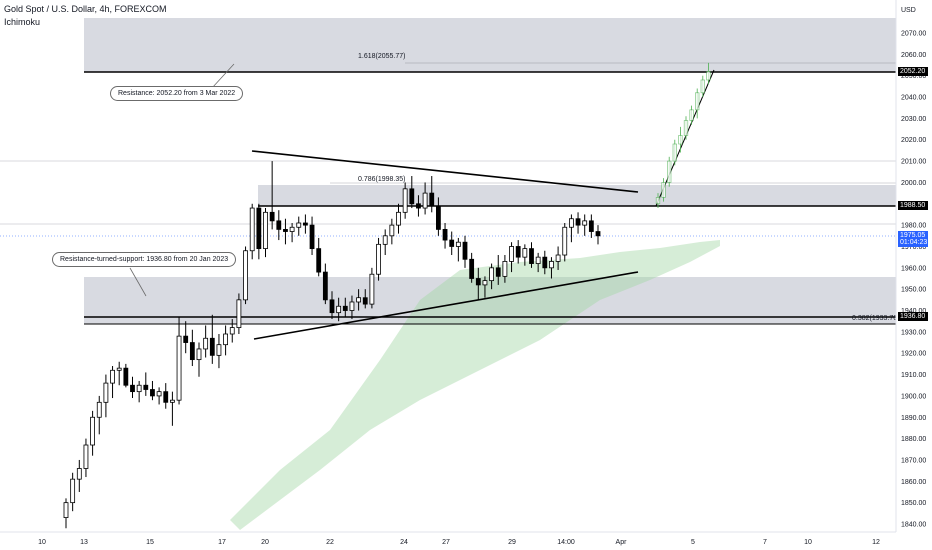 This screenshot has height=550, width=932. Describe the element at coordinates (913, 119) in the screenshot. I see `price-tick-label: 2030.00` at that location.